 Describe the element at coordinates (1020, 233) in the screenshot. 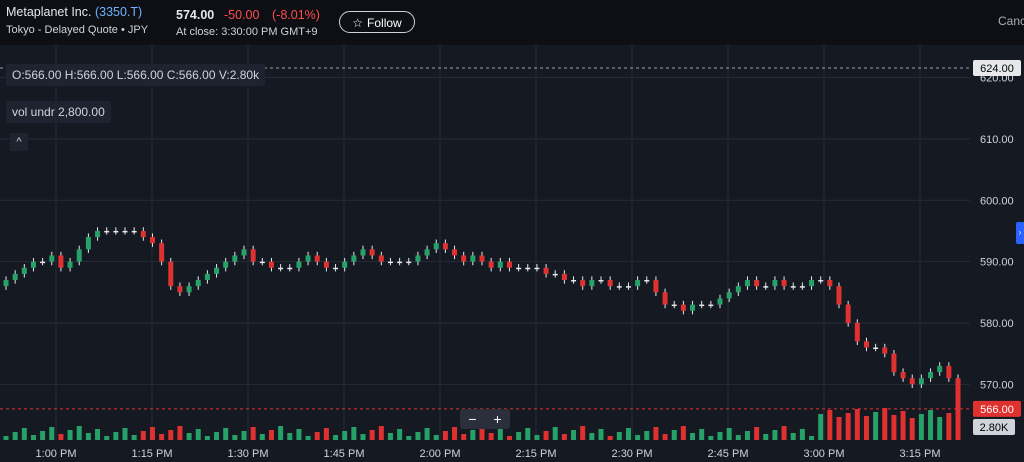

I see `side-panel-handle: ›` at that location.